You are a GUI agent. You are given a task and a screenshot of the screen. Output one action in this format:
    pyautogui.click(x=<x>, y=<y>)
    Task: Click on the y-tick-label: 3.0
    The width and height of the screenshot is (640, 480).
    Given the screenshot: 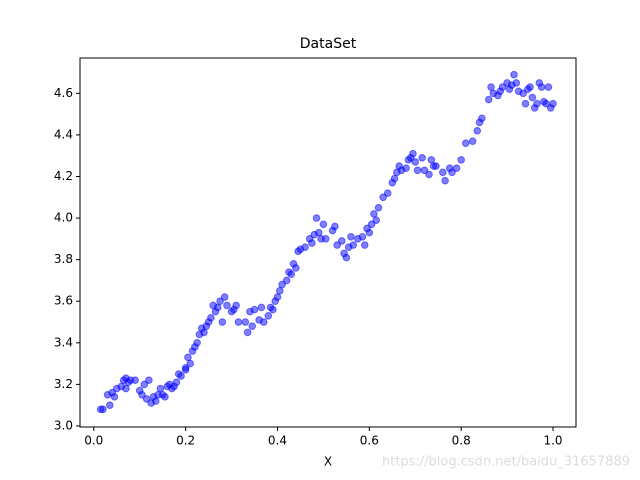 What is the action you would take?
    pyautogui.click(x=63, y=425)
    